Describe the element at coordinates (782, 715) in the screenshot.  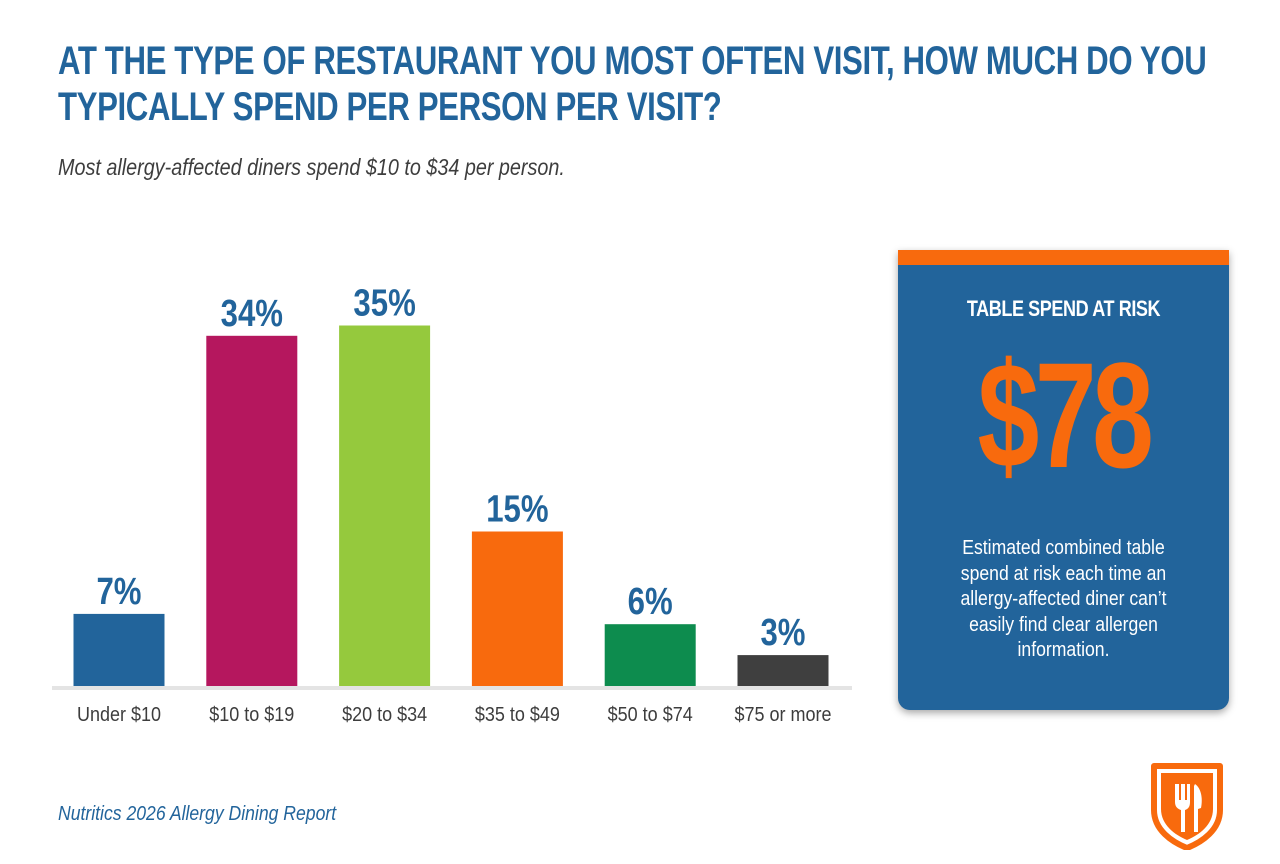
I see `category-label: $75 or more` at that location.